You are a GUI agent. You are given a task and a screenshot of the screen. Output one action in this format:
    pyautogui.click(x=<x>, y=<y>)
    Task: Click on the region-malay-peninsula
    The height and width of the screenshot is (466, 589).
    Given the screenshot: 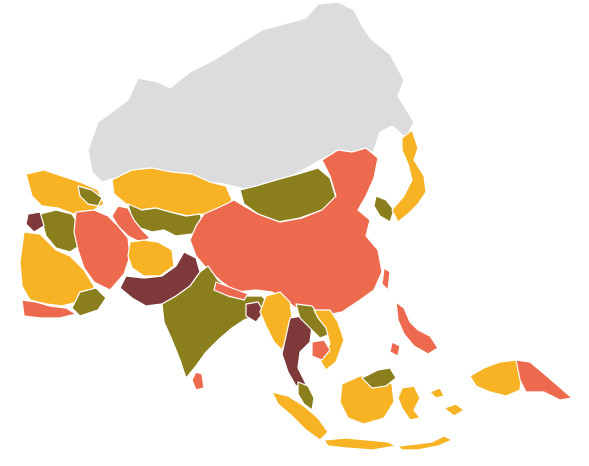 What is the action you would take?
    pyautogui.click(x=306, y=396)
    